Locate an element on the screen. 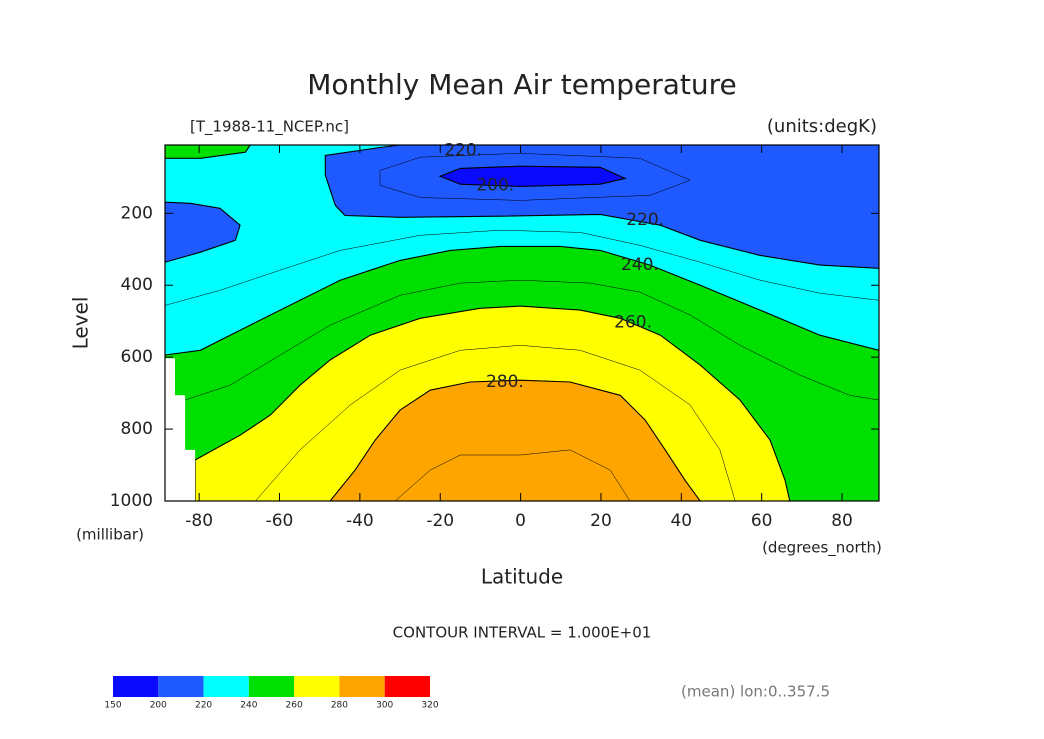 Image resolution: width=1044 pixels, height=739 pixels. contour-interval: CONTOUR INTERVAL = 1.000E+01 is located at coordinates (522, 633).